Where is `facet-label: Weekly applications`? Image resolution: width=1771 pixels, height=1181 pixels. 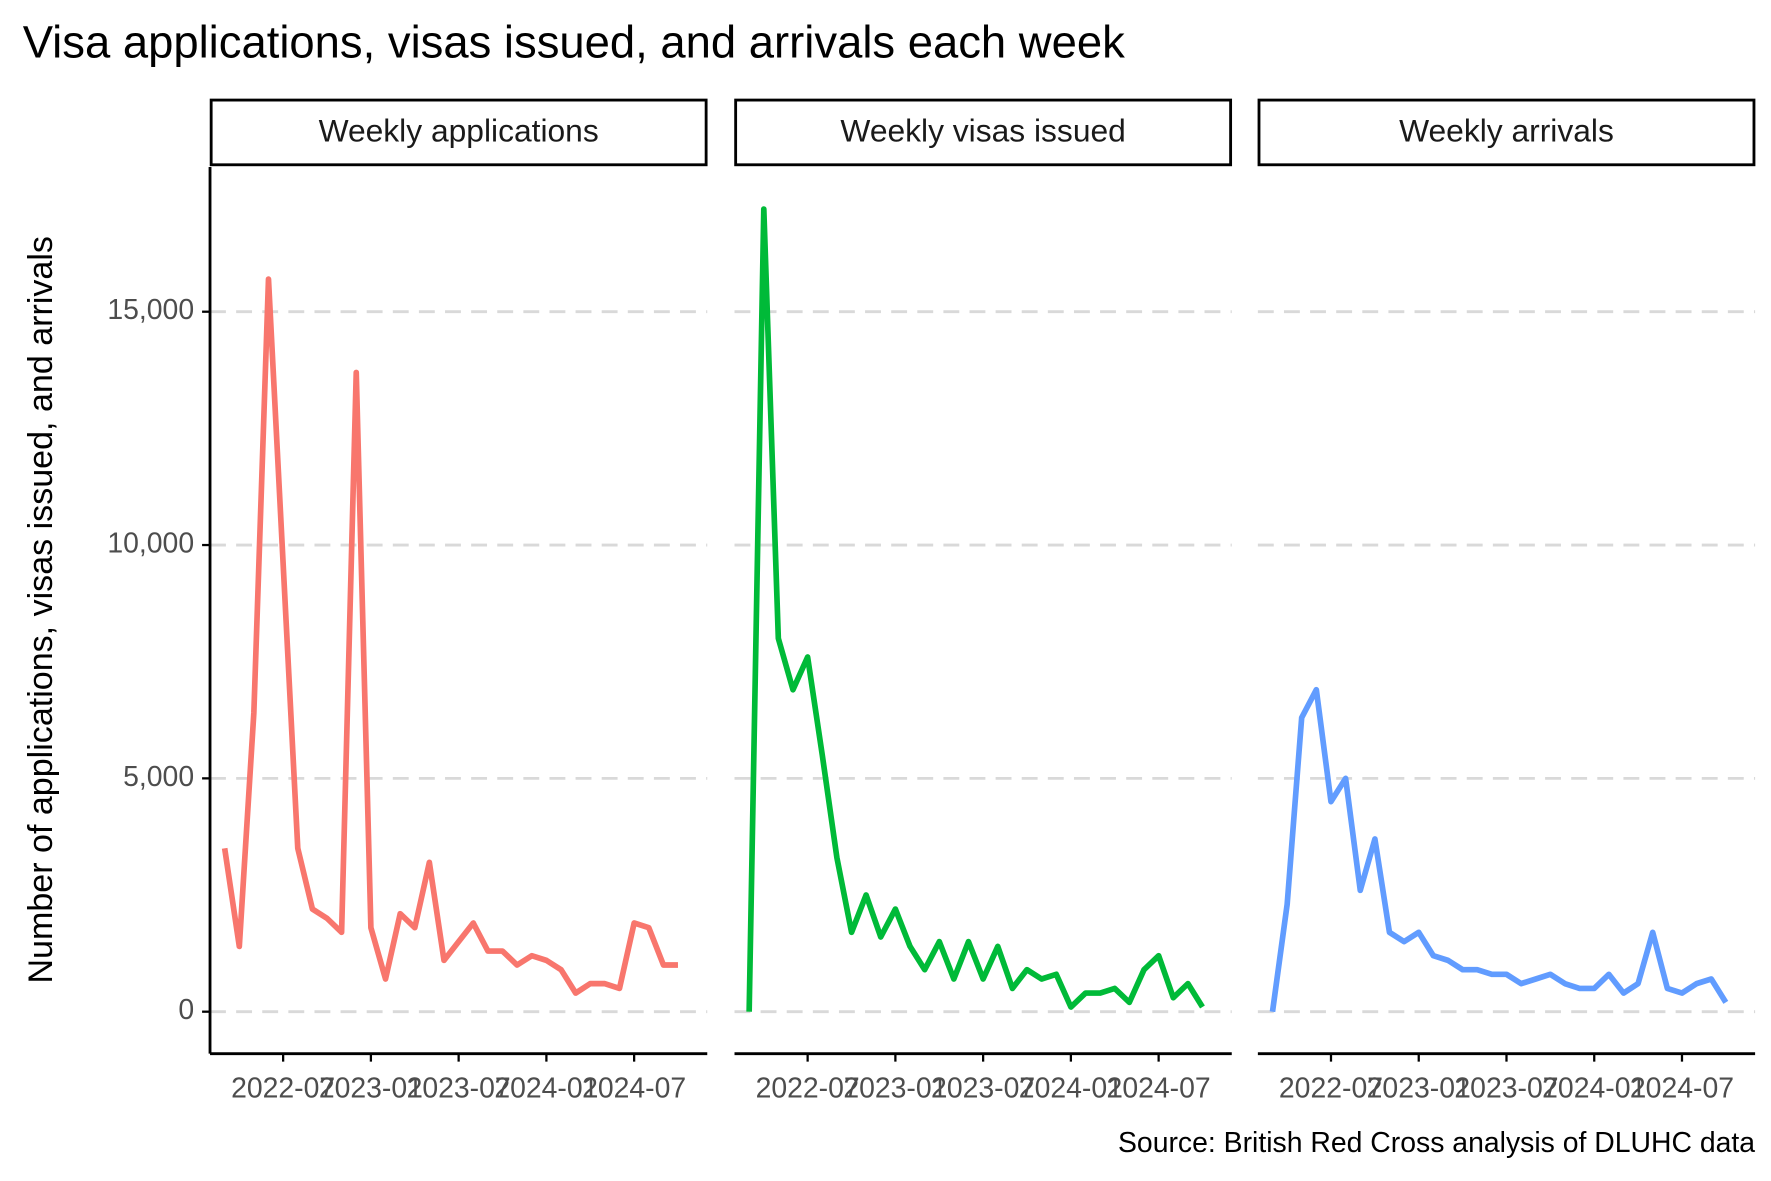 facet-label: Weekly applications is located at coordinates (459, 130).